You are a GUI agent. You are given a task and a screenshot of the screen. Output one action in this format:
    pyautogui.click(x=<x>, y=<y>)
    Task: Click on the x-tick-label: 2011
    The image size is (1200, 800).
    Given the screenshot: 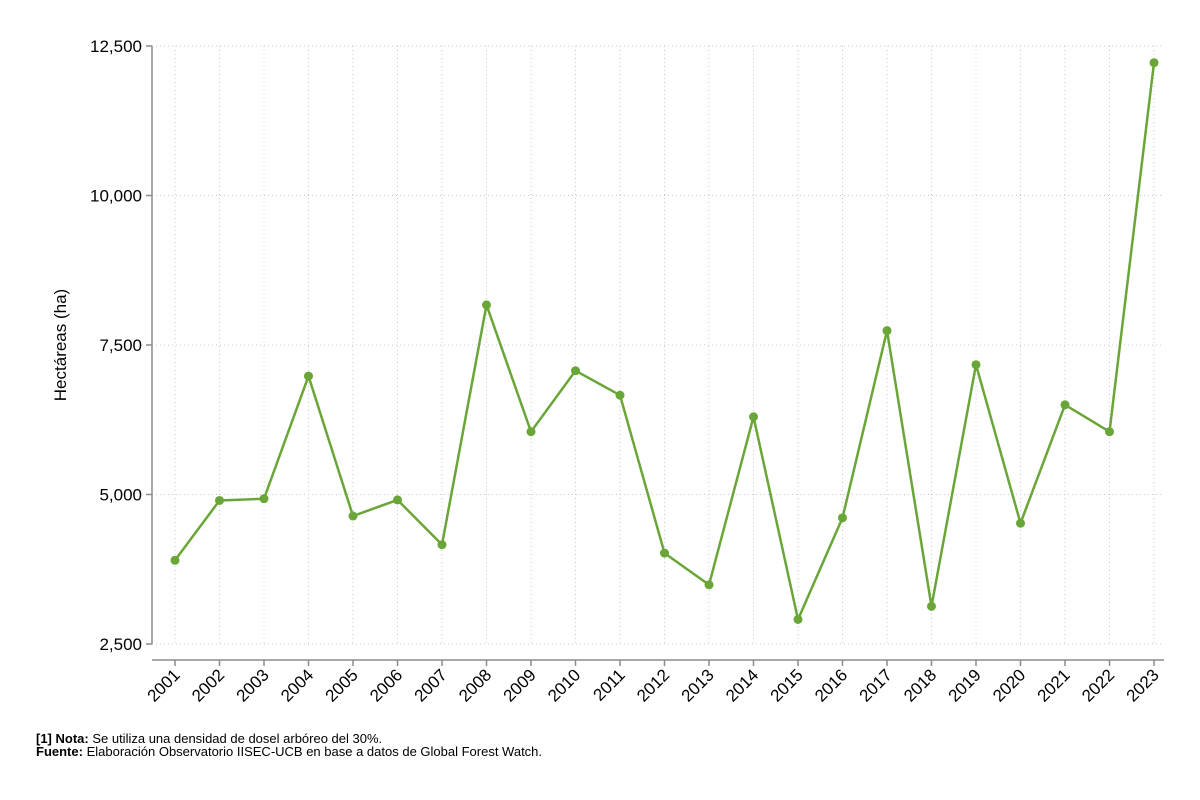 What is the action you would take?
    pyautogui.click(x=609, y=684)
    